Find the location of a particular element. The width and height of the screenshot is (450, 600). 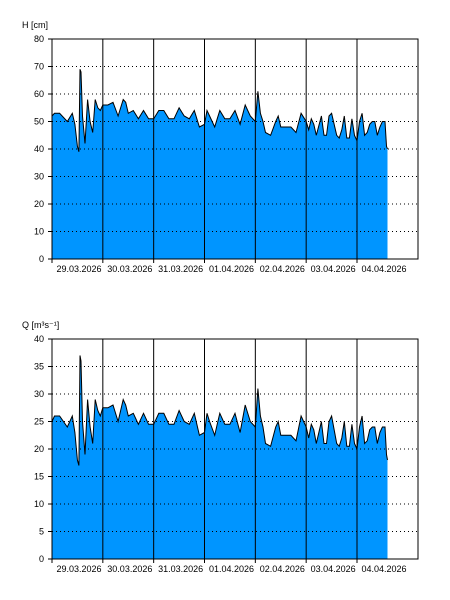

h-x-tick-label: 02.04.2026 is located at coordinates (282, 269).